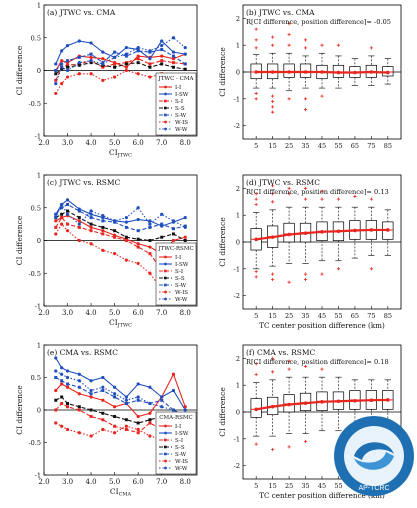 Image resolution: width=417 pixels, height=508 pixels. I want to click on x-tick-label: 35, so click(305, 316).